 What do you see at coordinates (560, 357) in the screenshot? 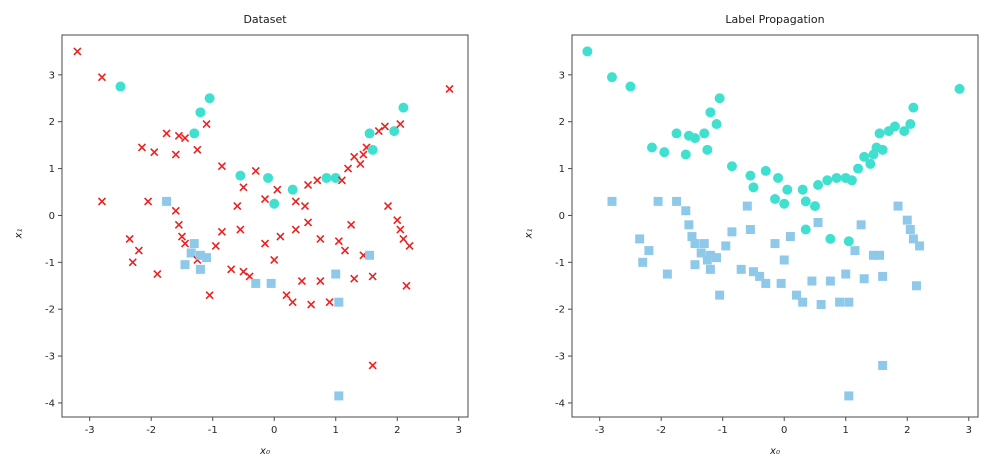
I see `y-tick-label: -3` at bounding box center [560, 357].